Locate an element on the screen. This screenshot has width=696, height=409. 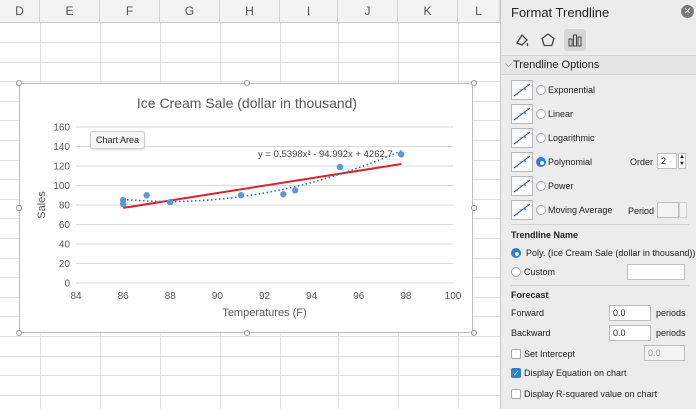
x-tick-label: 100 is located at coordinates (453, 296).